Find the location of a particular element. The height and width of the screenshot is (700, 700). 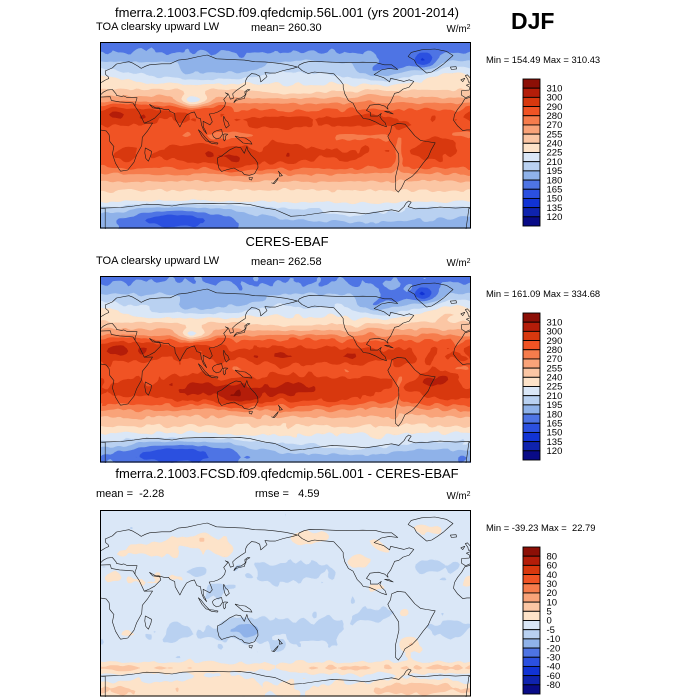

svg-text: -30 is located at coordinates (554, 658).